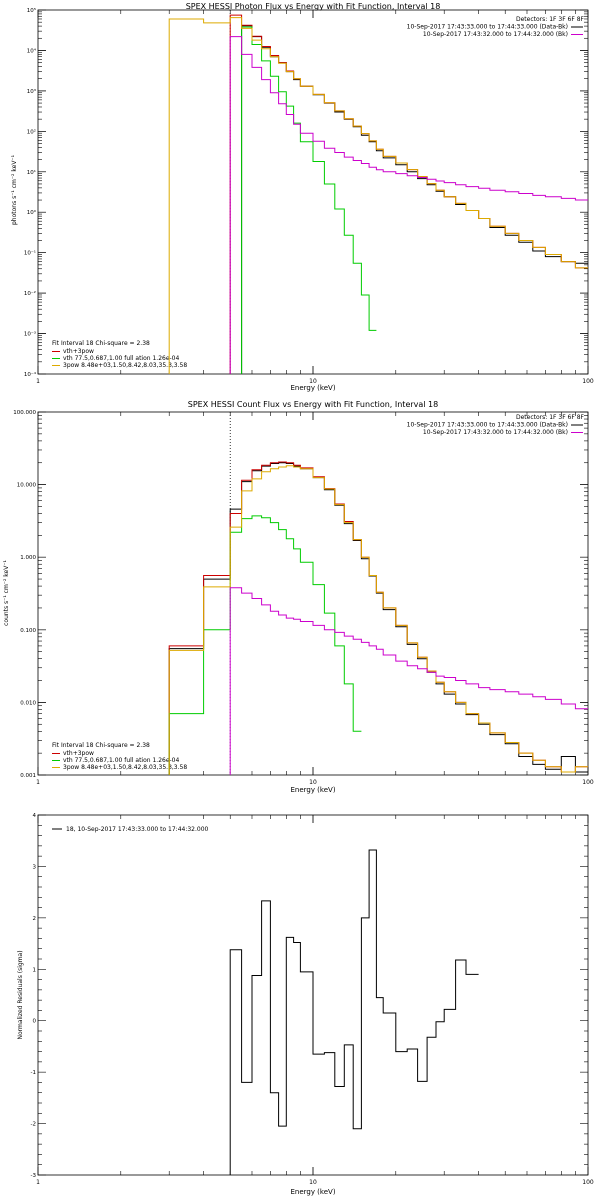  I want to click on y-tick-label: 10⁻³, so click(30, 334).